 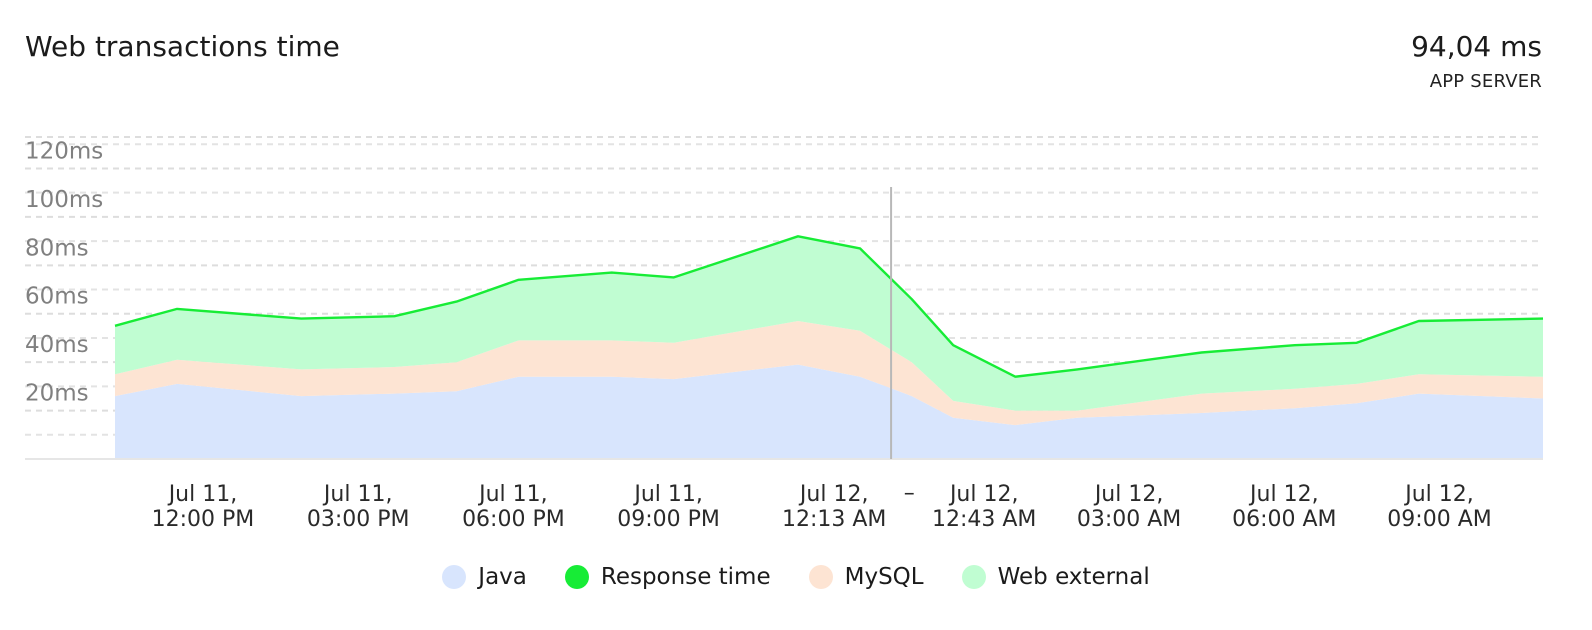 I want to click on y-tick-label: 20ms, so click(x=57, y=394).